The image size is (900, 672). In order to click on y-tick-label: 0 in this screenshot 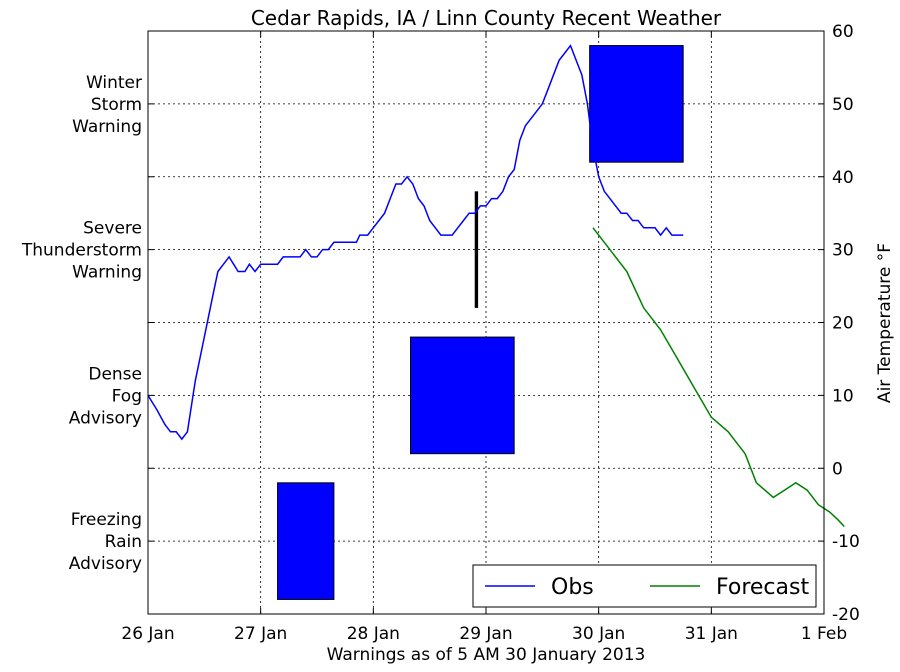, I will do `click(837, 469)`.